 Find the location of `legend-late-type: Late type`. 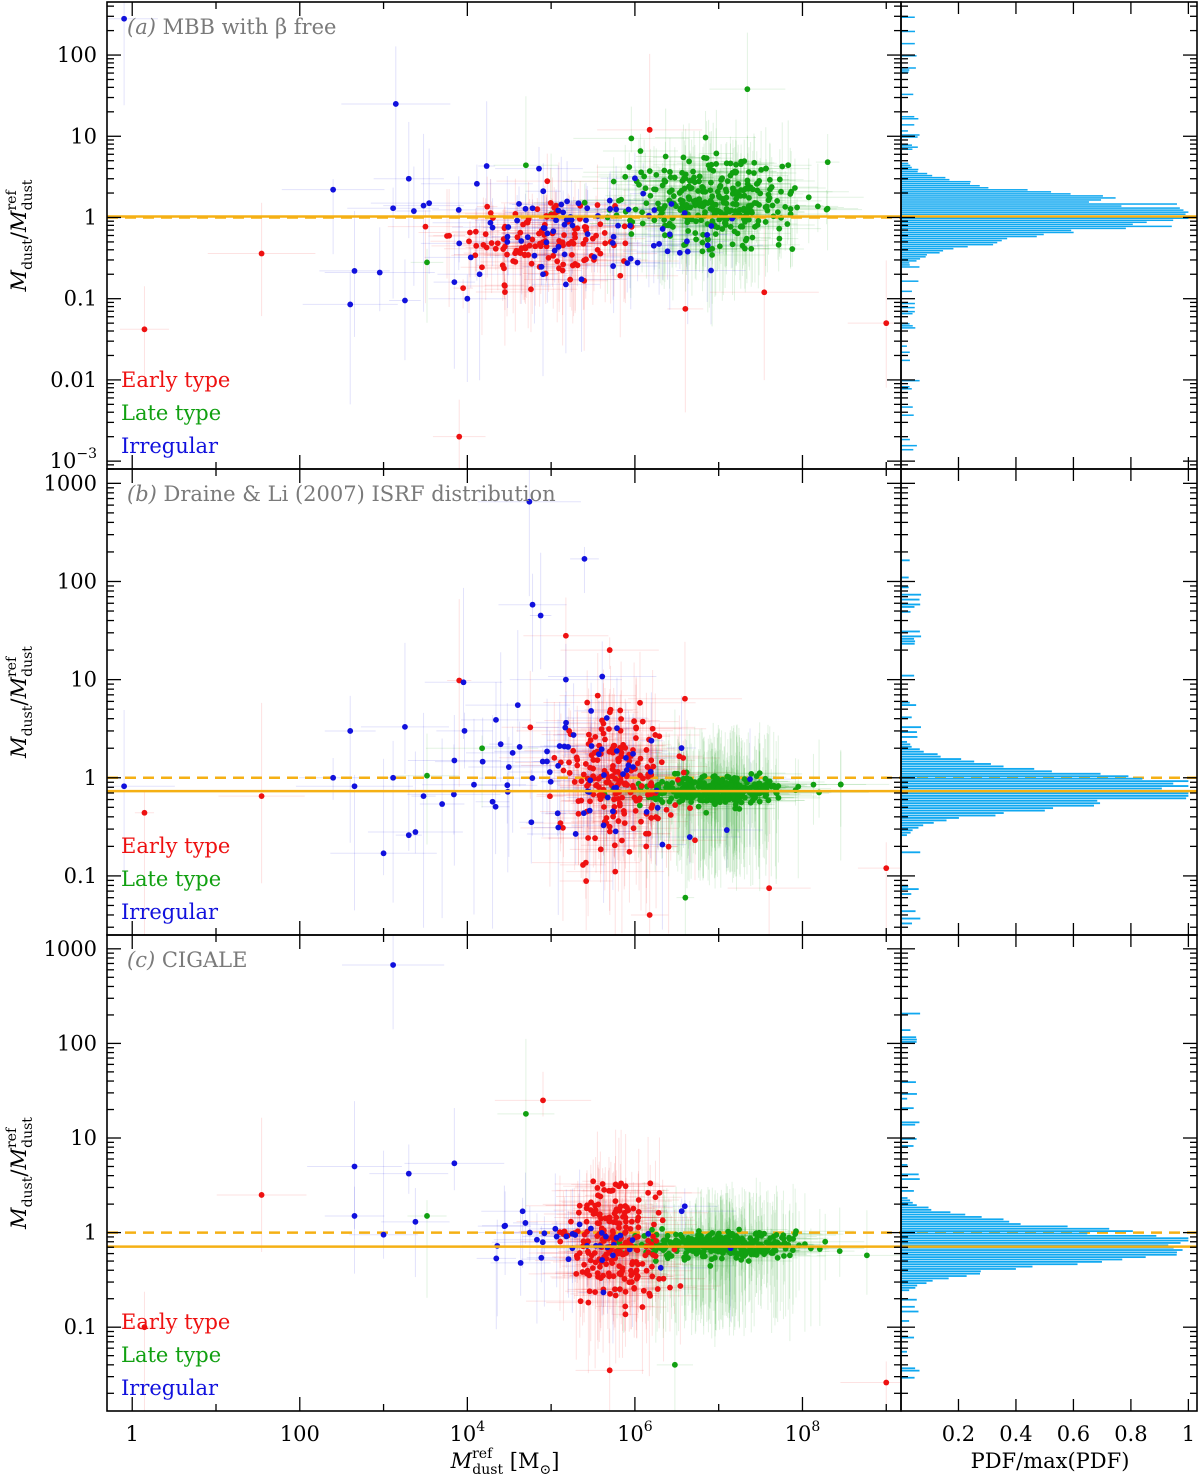

legend-late-type: Late type is located at coordinates (171, 879).